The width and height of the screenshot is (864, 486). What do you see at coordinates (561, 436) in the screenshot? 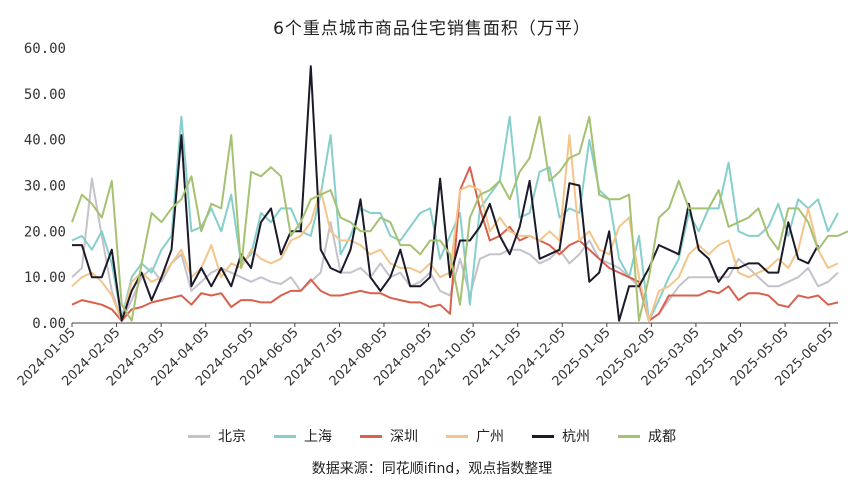
I see `legend-item: 杭州` at bounding box center [561, 436].